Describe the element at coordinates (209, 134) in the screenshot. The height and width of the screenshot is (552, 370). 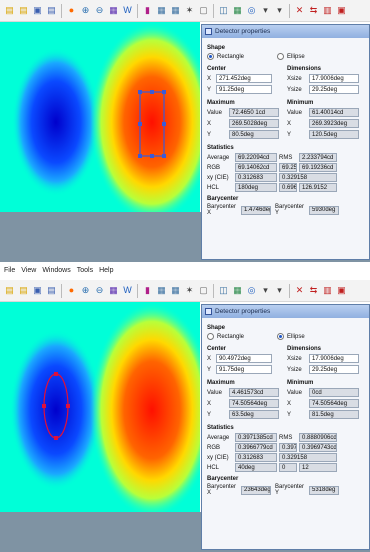
I see `max-y-label: Y` at that location.